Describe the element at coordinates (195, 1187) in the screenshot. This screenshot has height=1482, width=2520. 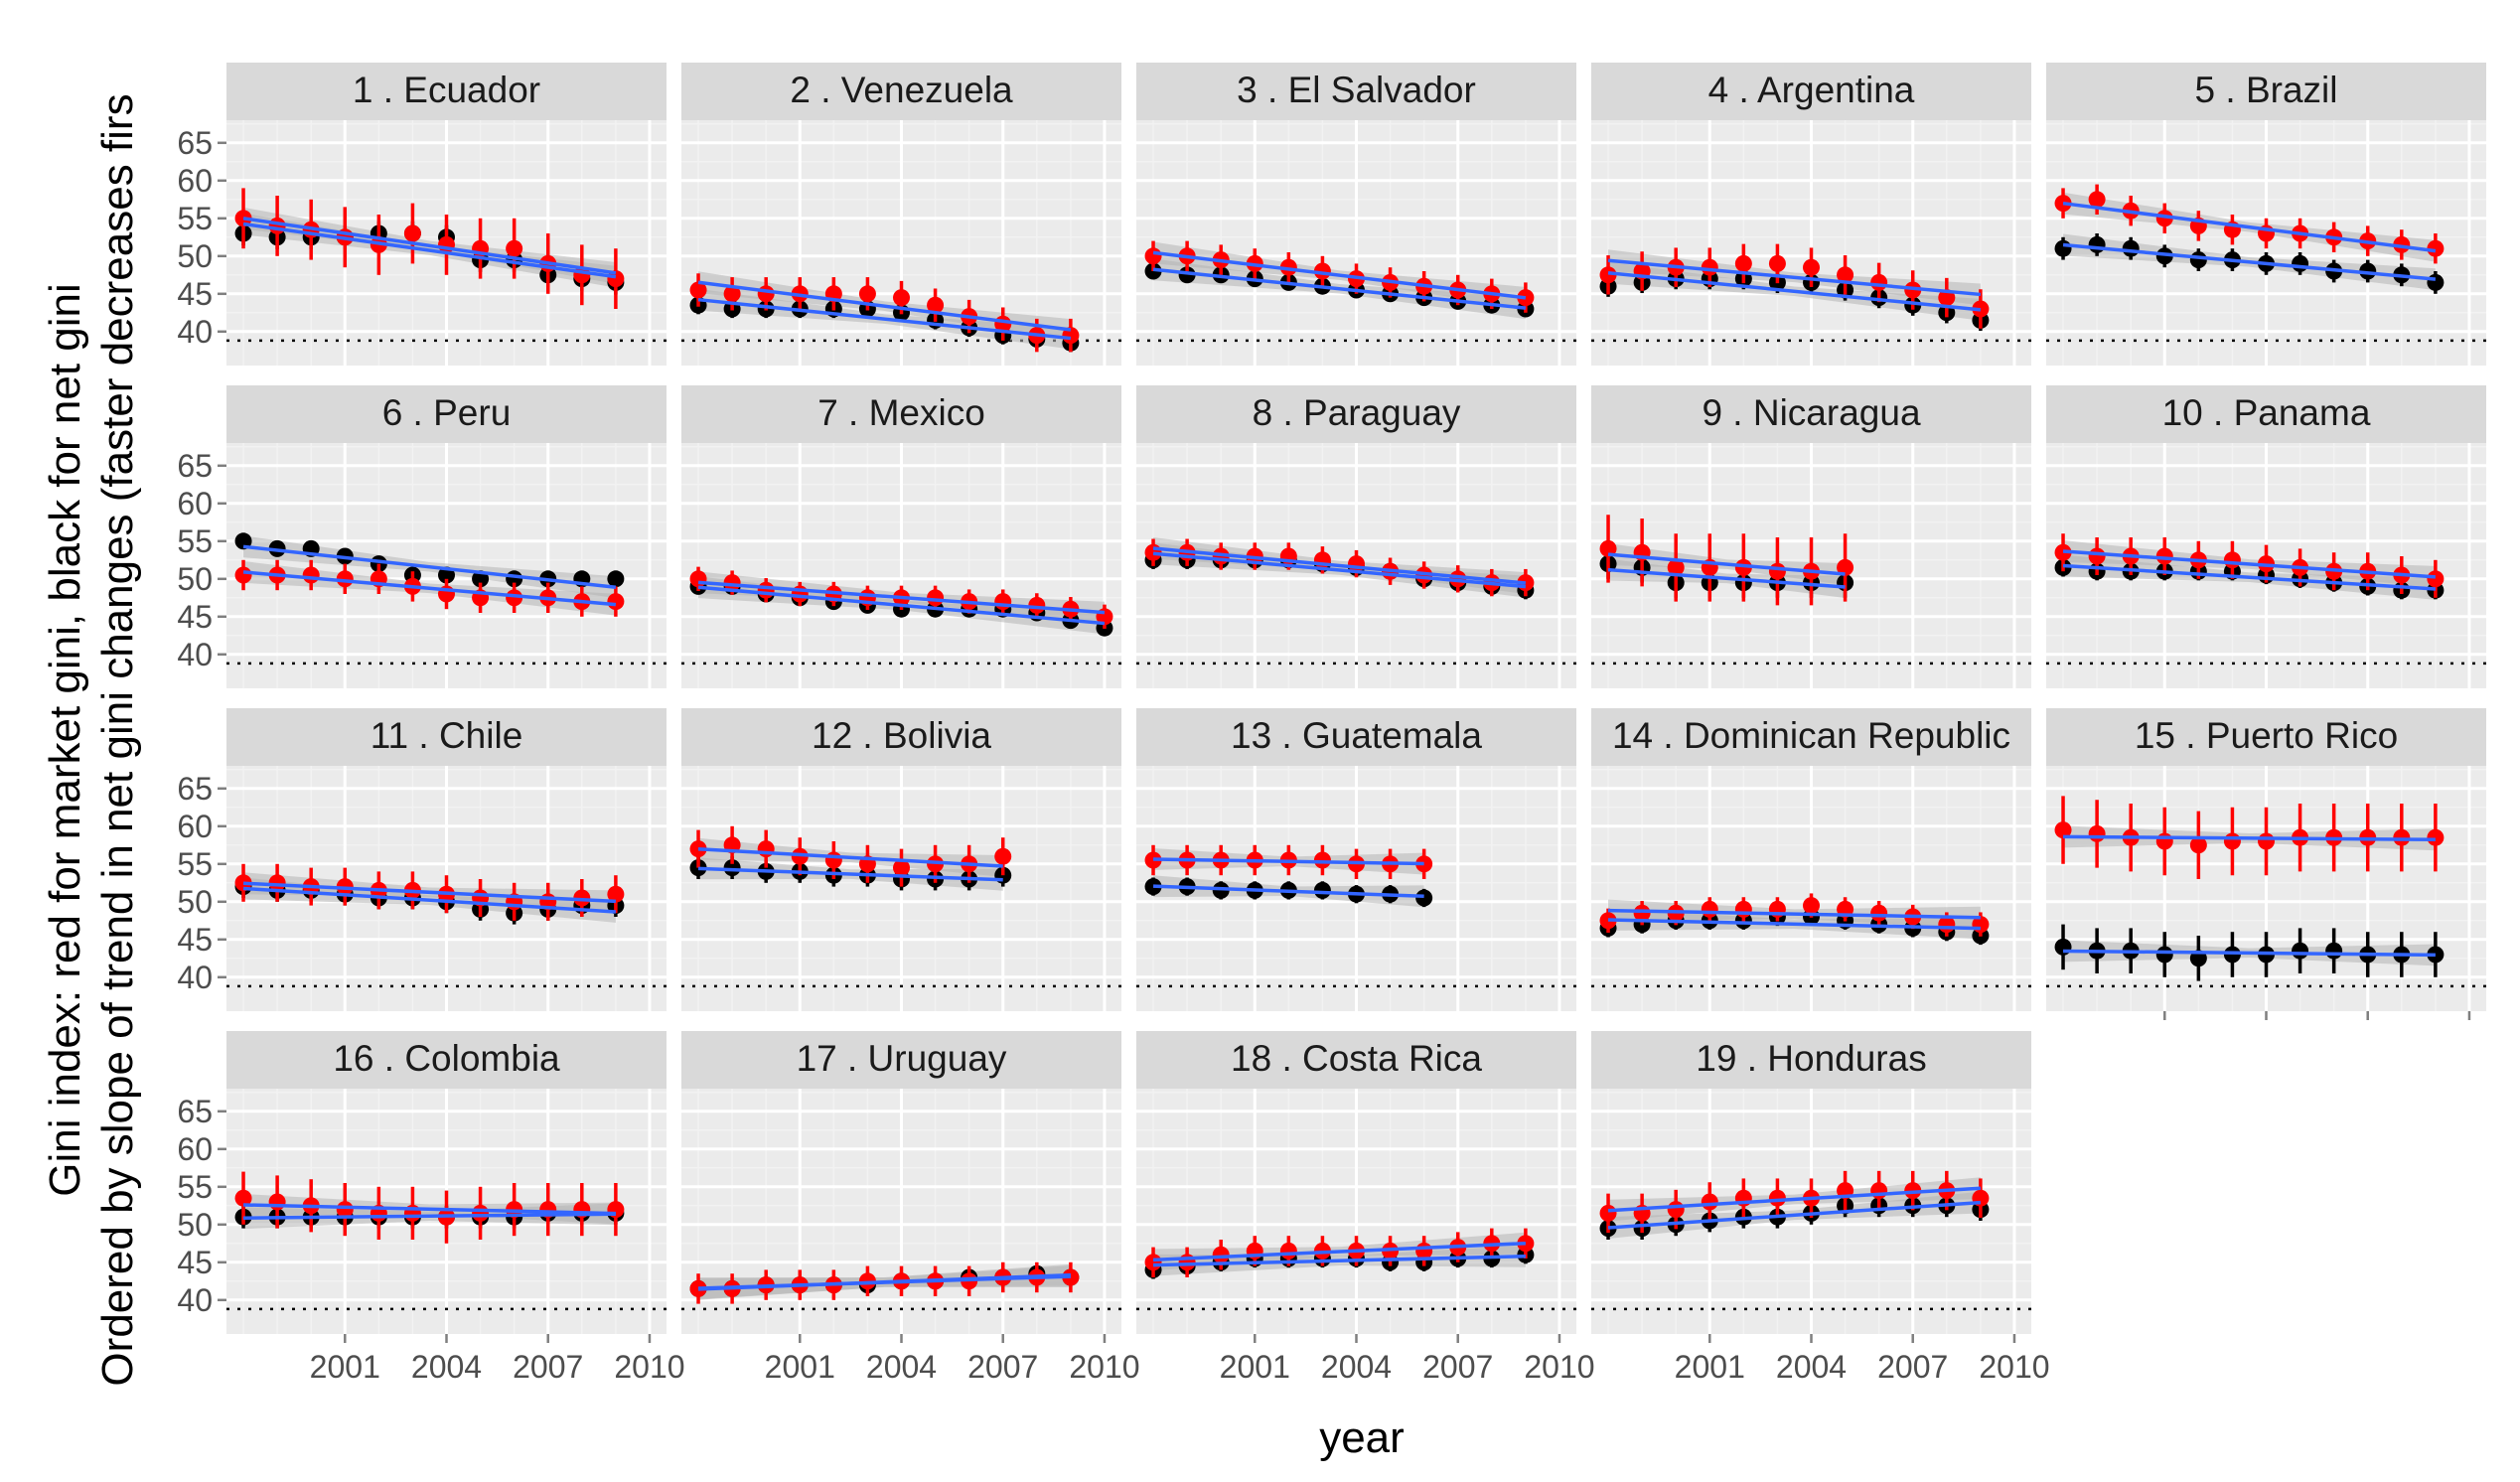
I see `y-tick-label: 55` at that location.